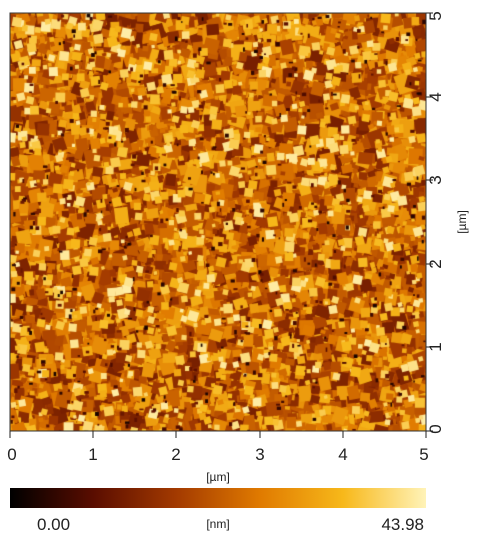 This screenshot has width=491, height=550. Describe the element at coordinates (435, 96) in the screenshot. I see `y-tick-label: 4` at that location.